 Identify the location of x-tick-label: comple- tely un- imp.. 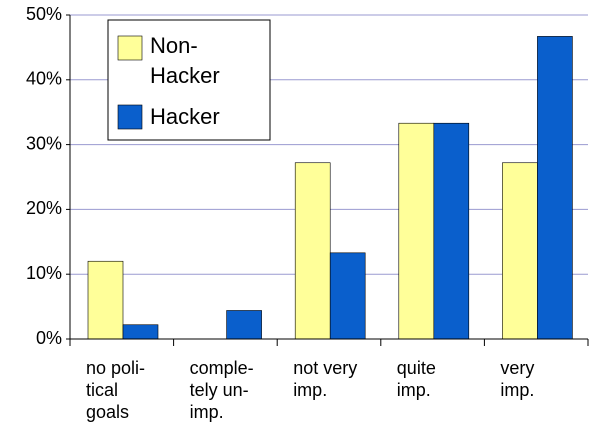
(221, 390).